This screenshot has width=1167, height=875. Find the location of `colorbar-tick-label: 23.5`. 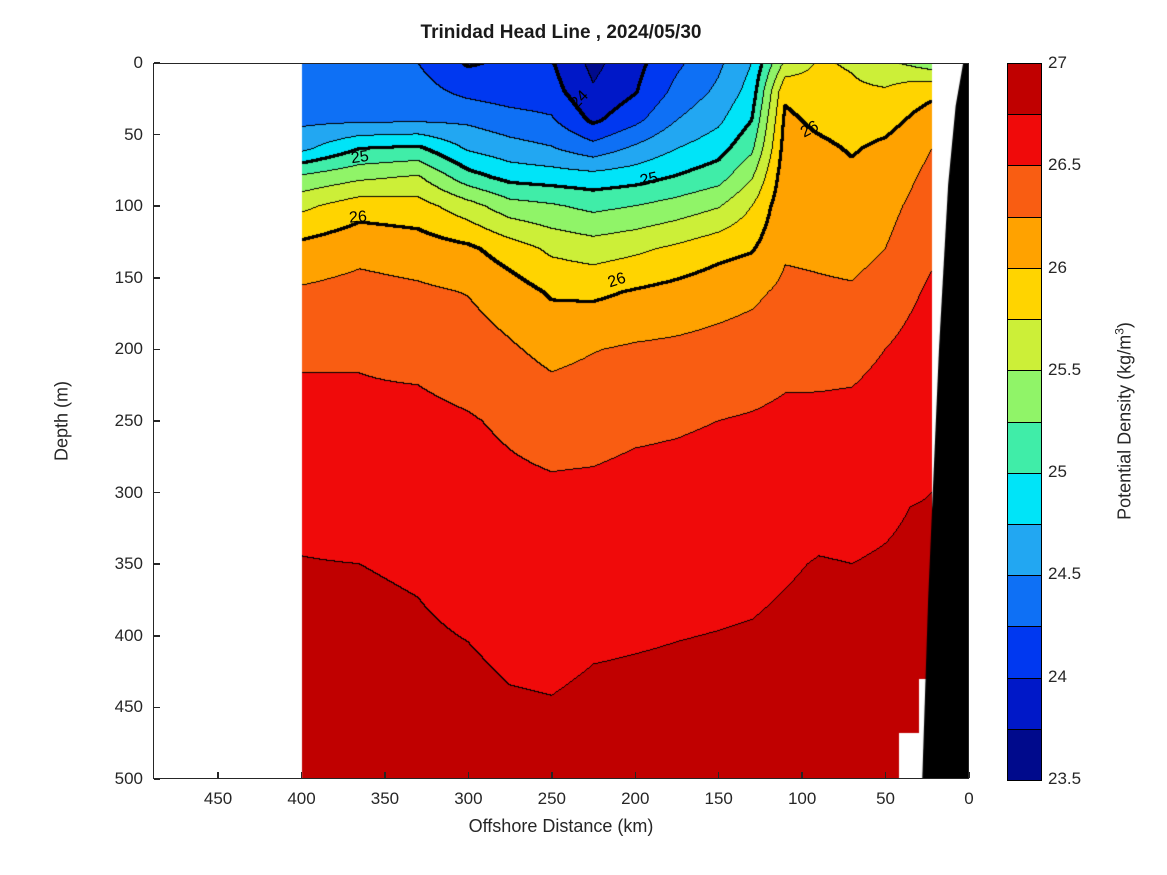

colorbar-tick-label: 23.5 is located at coordinates (1065, 778).